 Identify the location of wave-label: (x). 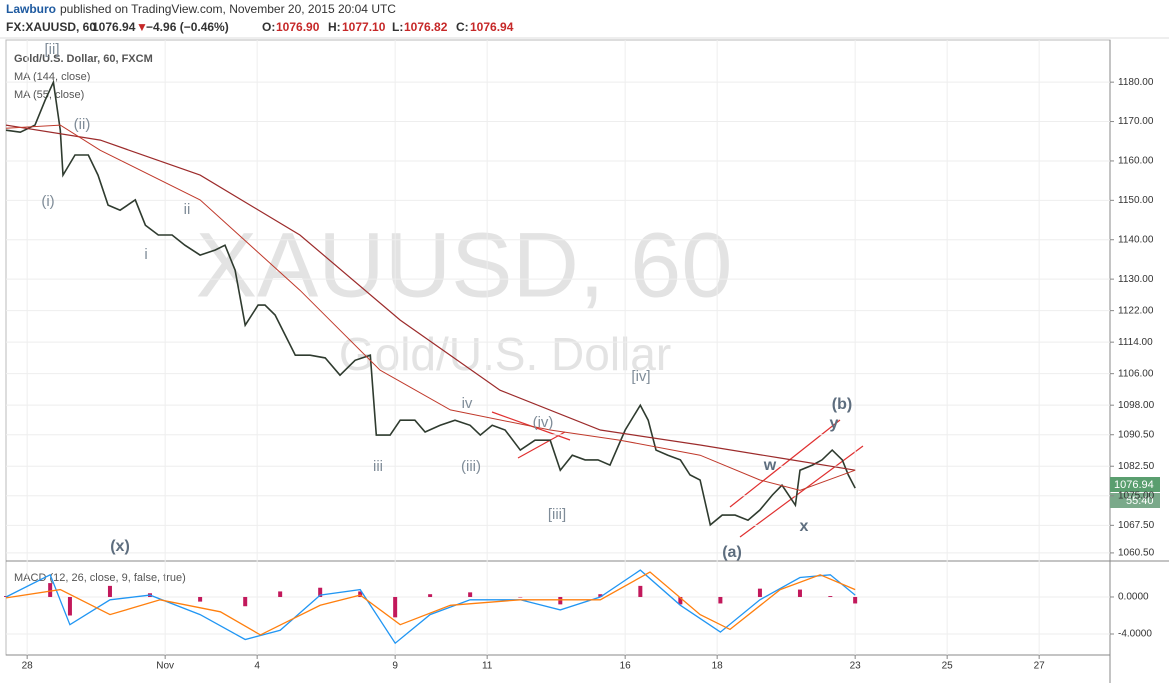
(120, 546).